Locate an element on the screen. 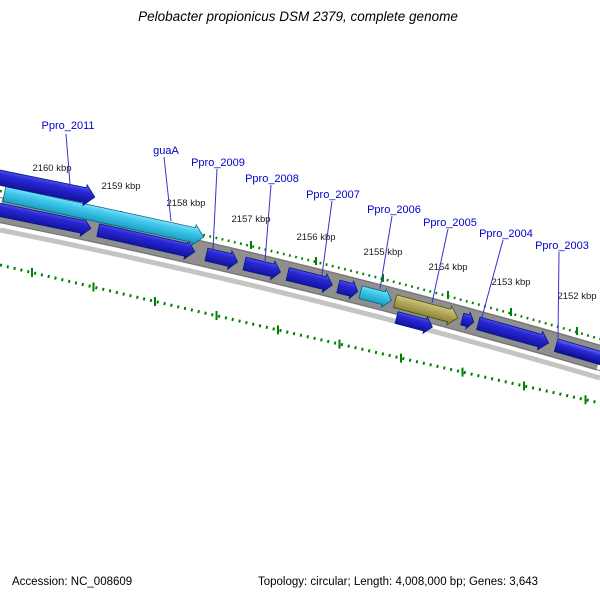  gene-arrow-unlabeled-below is located at coordinates (414, 322).